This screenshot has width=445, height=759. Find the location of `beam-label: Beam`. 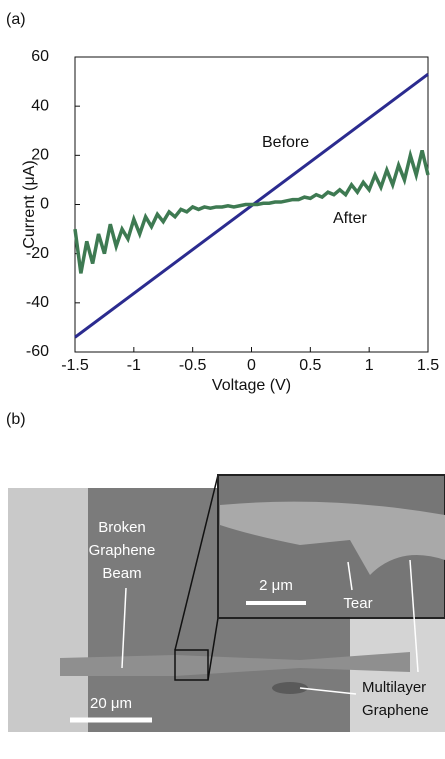

beam-label: Beam is located at coordinates (121, 573).